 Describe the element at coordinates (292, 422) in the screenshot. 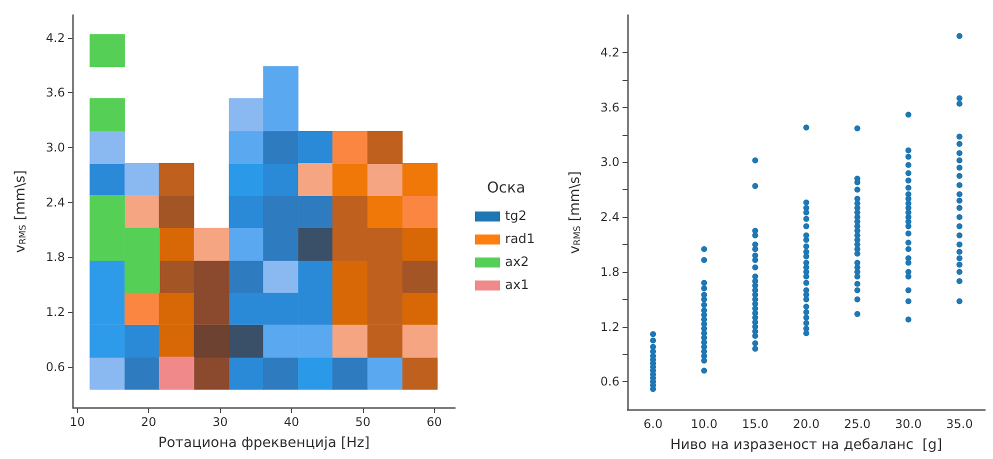

I see `x-tick-label: 40` at that location.